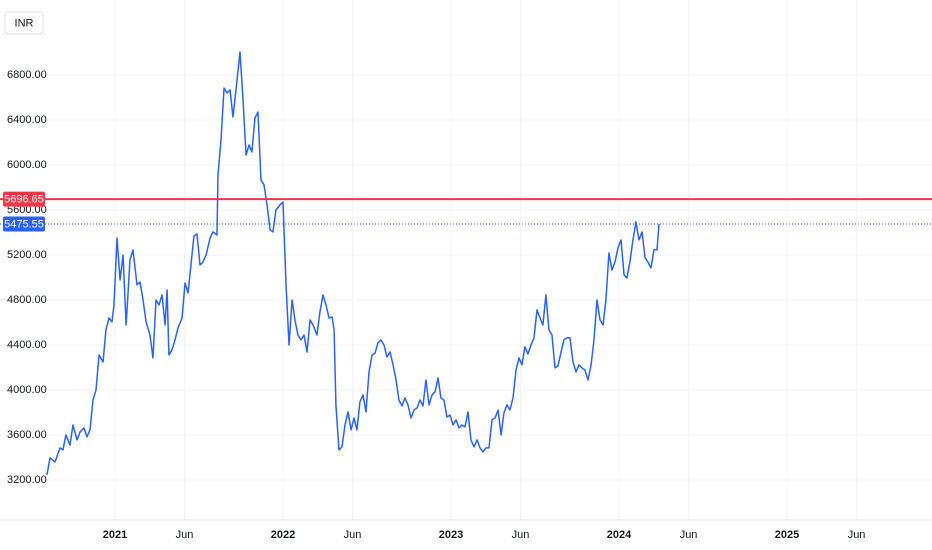  I want to click on alert-badge, so click(24, 199).